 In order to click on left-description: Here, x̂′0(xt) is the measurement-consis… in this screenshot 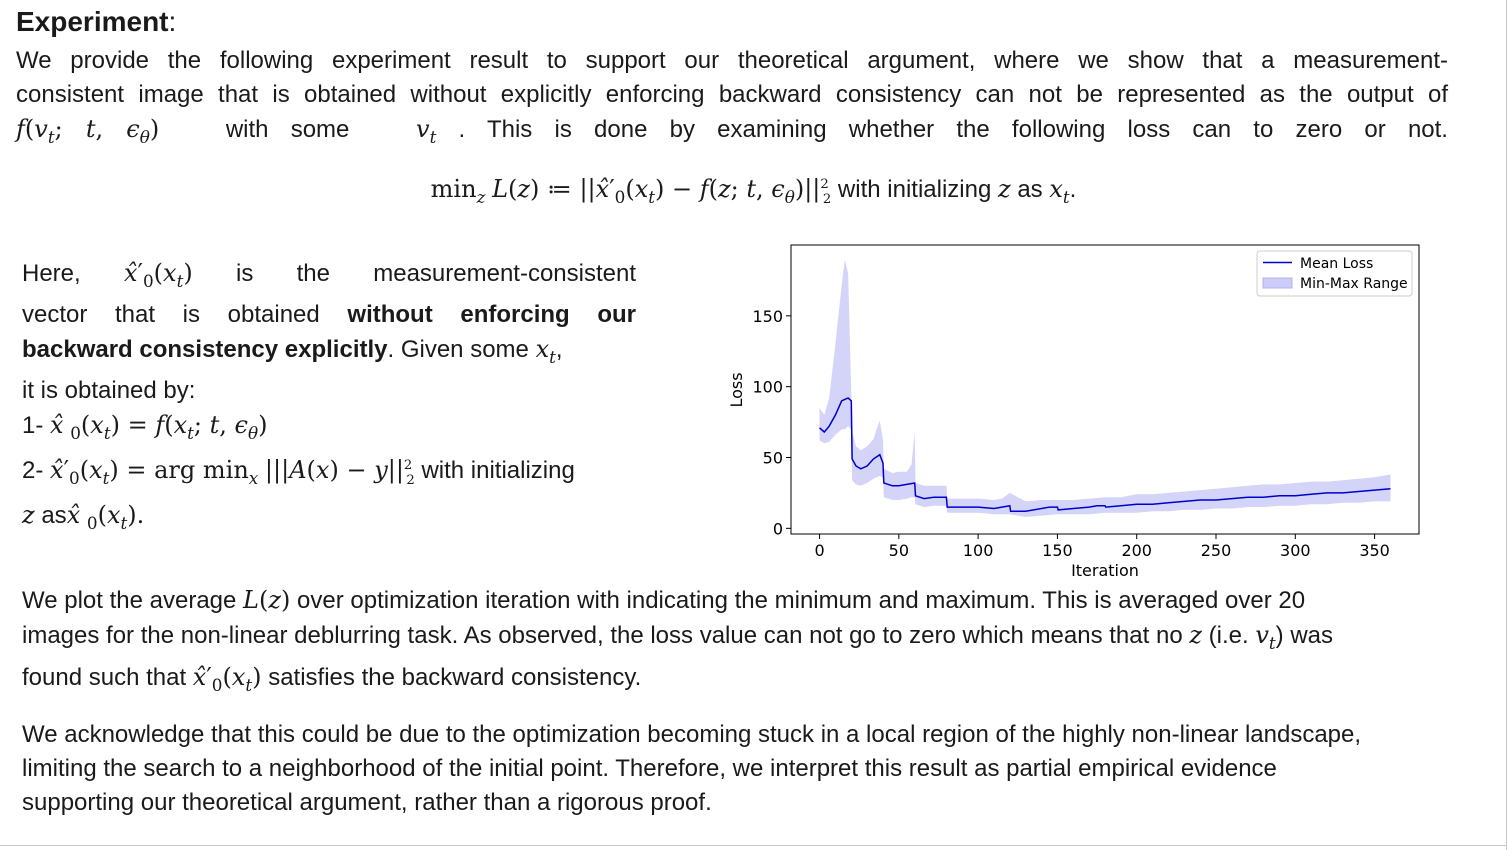, I will do `click(329, 398)`.